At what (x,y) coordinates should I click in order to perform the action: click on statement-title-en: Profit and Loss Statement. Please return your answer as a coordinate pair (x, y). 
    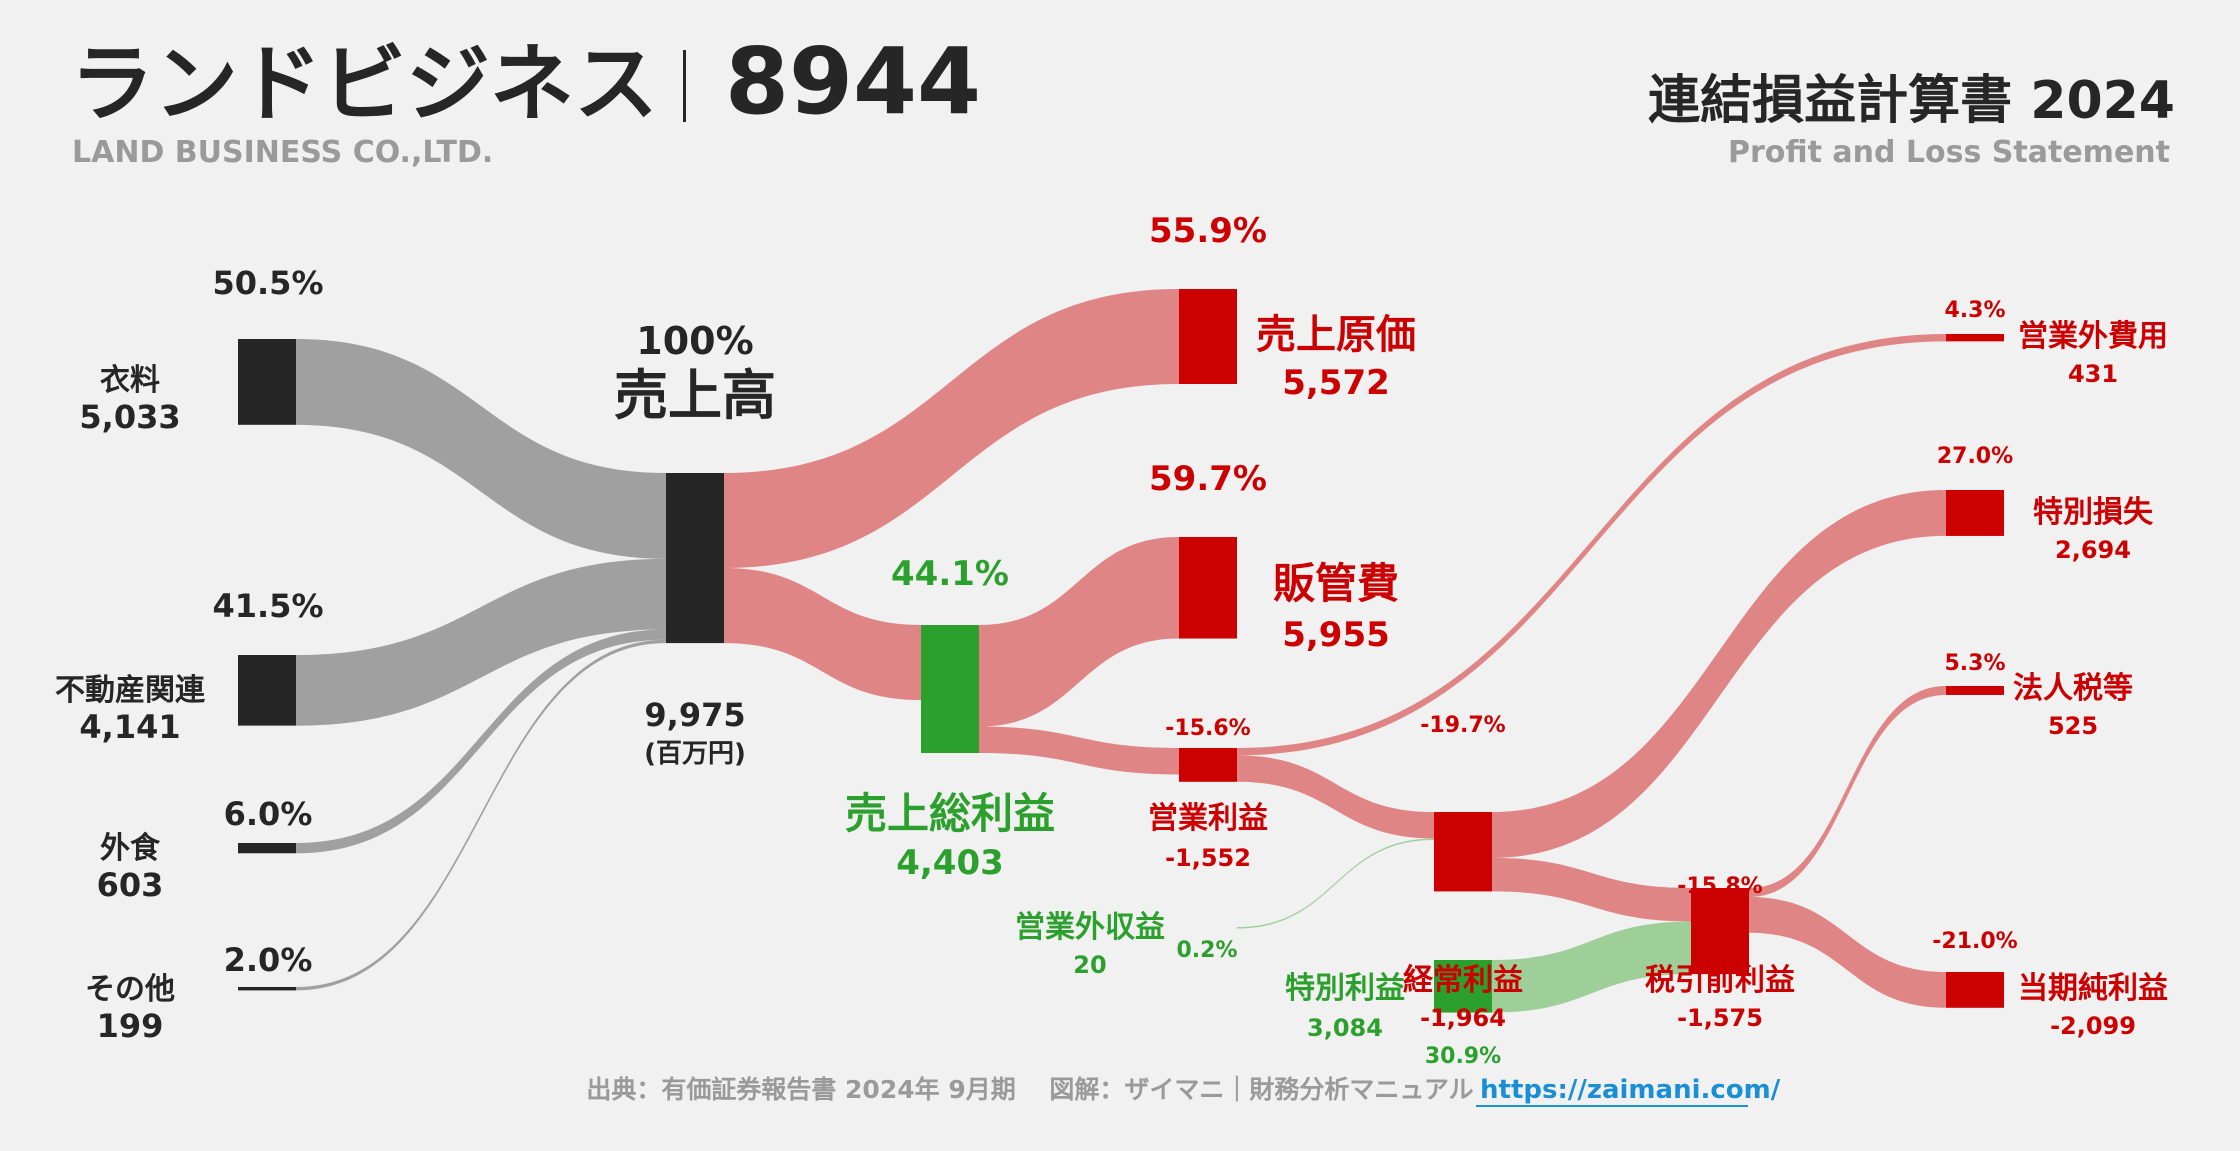
    Looking at the image, I should click on (1949, 152).